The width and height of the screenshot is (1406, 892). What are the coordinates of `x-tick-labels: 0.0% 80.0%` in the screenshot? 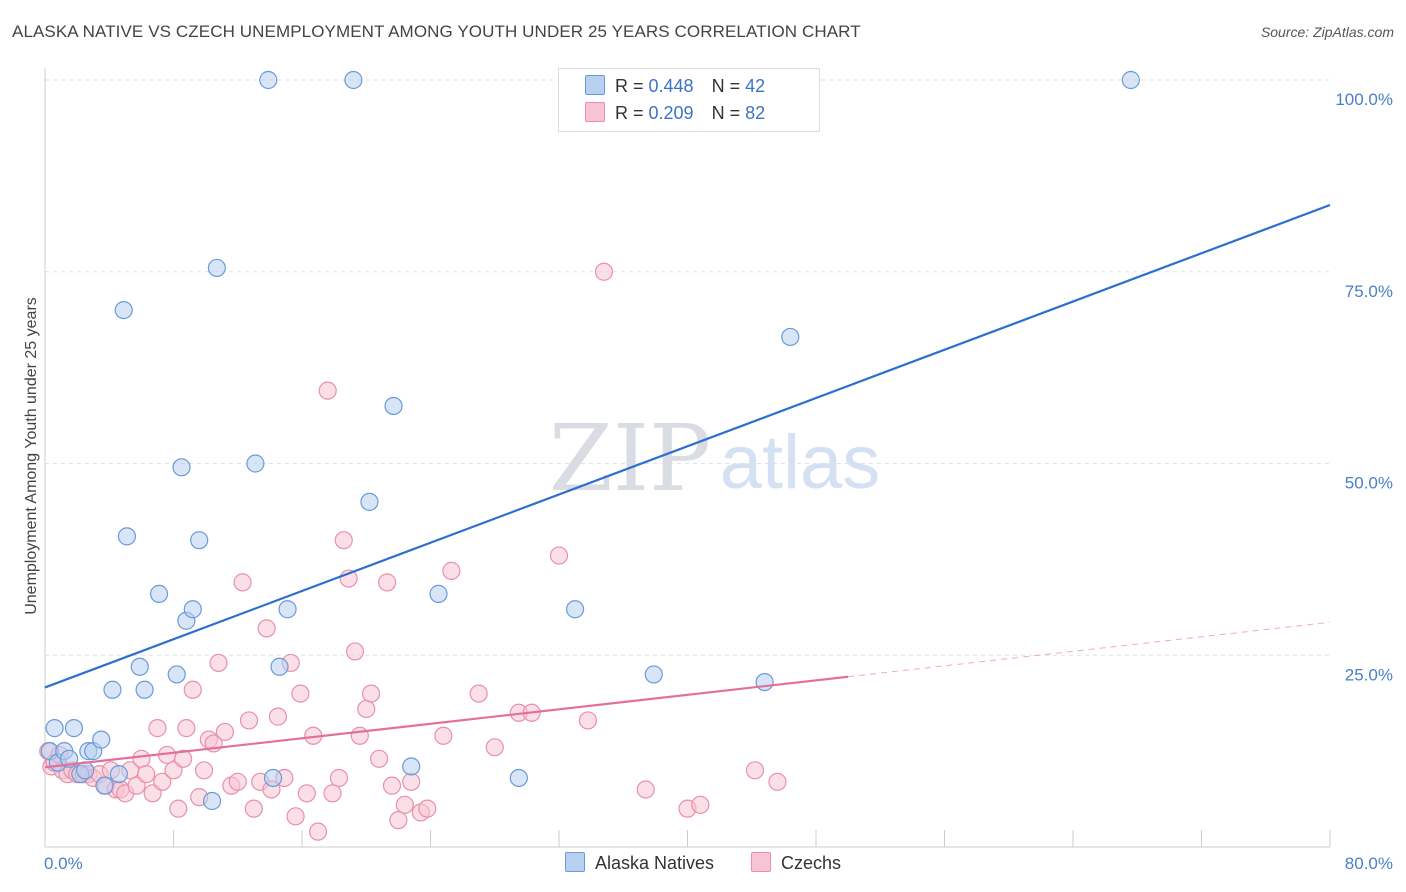 It's located at (718, 863).